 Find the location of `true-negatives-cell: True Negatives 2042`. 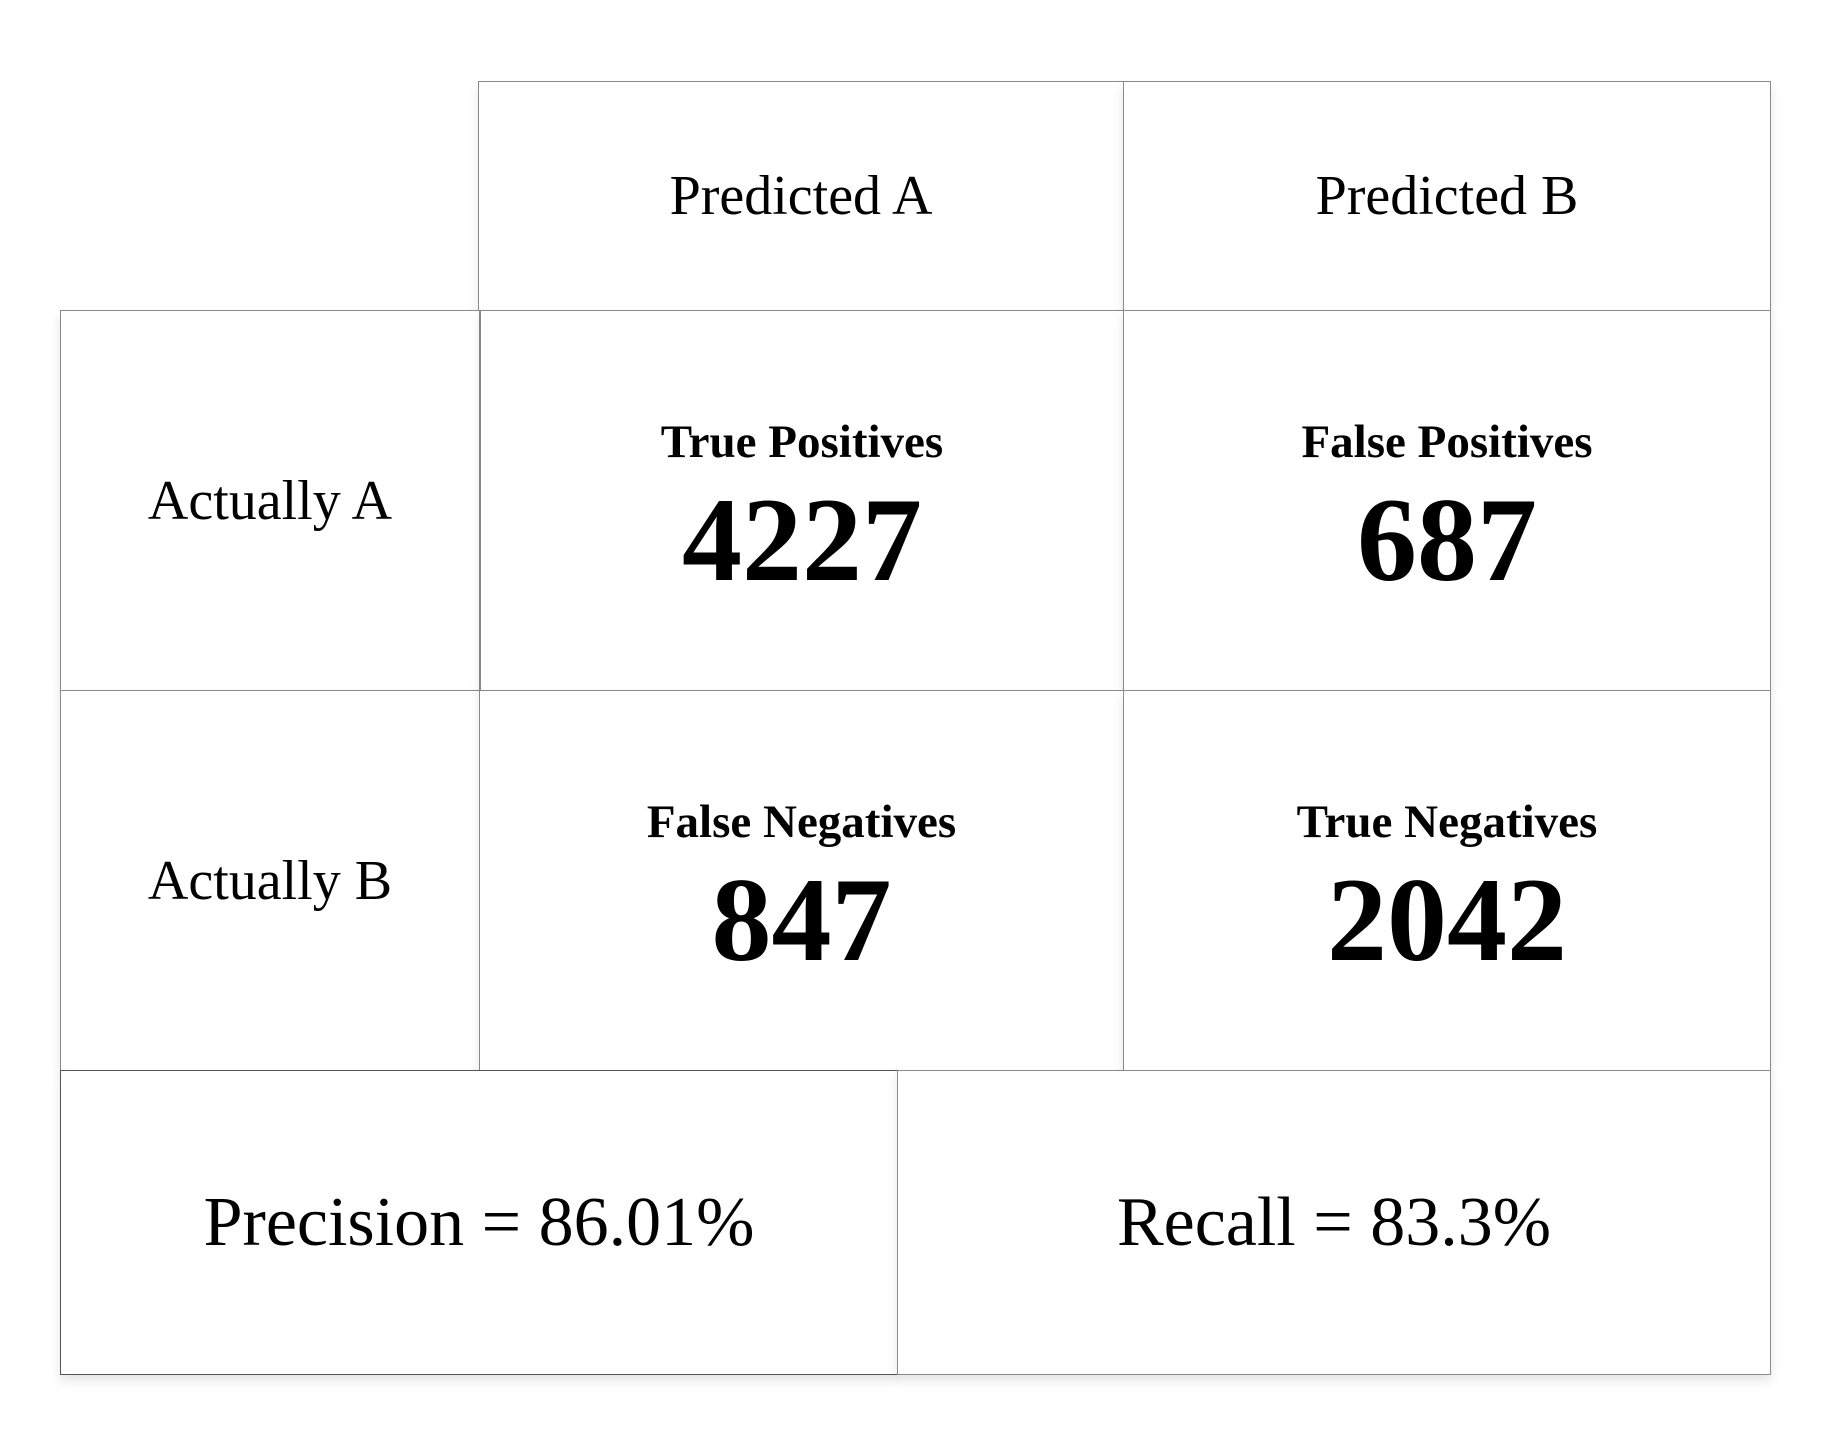

true-negatives-cell: True Negatives 2042 is located at coordinates (1447, 880).